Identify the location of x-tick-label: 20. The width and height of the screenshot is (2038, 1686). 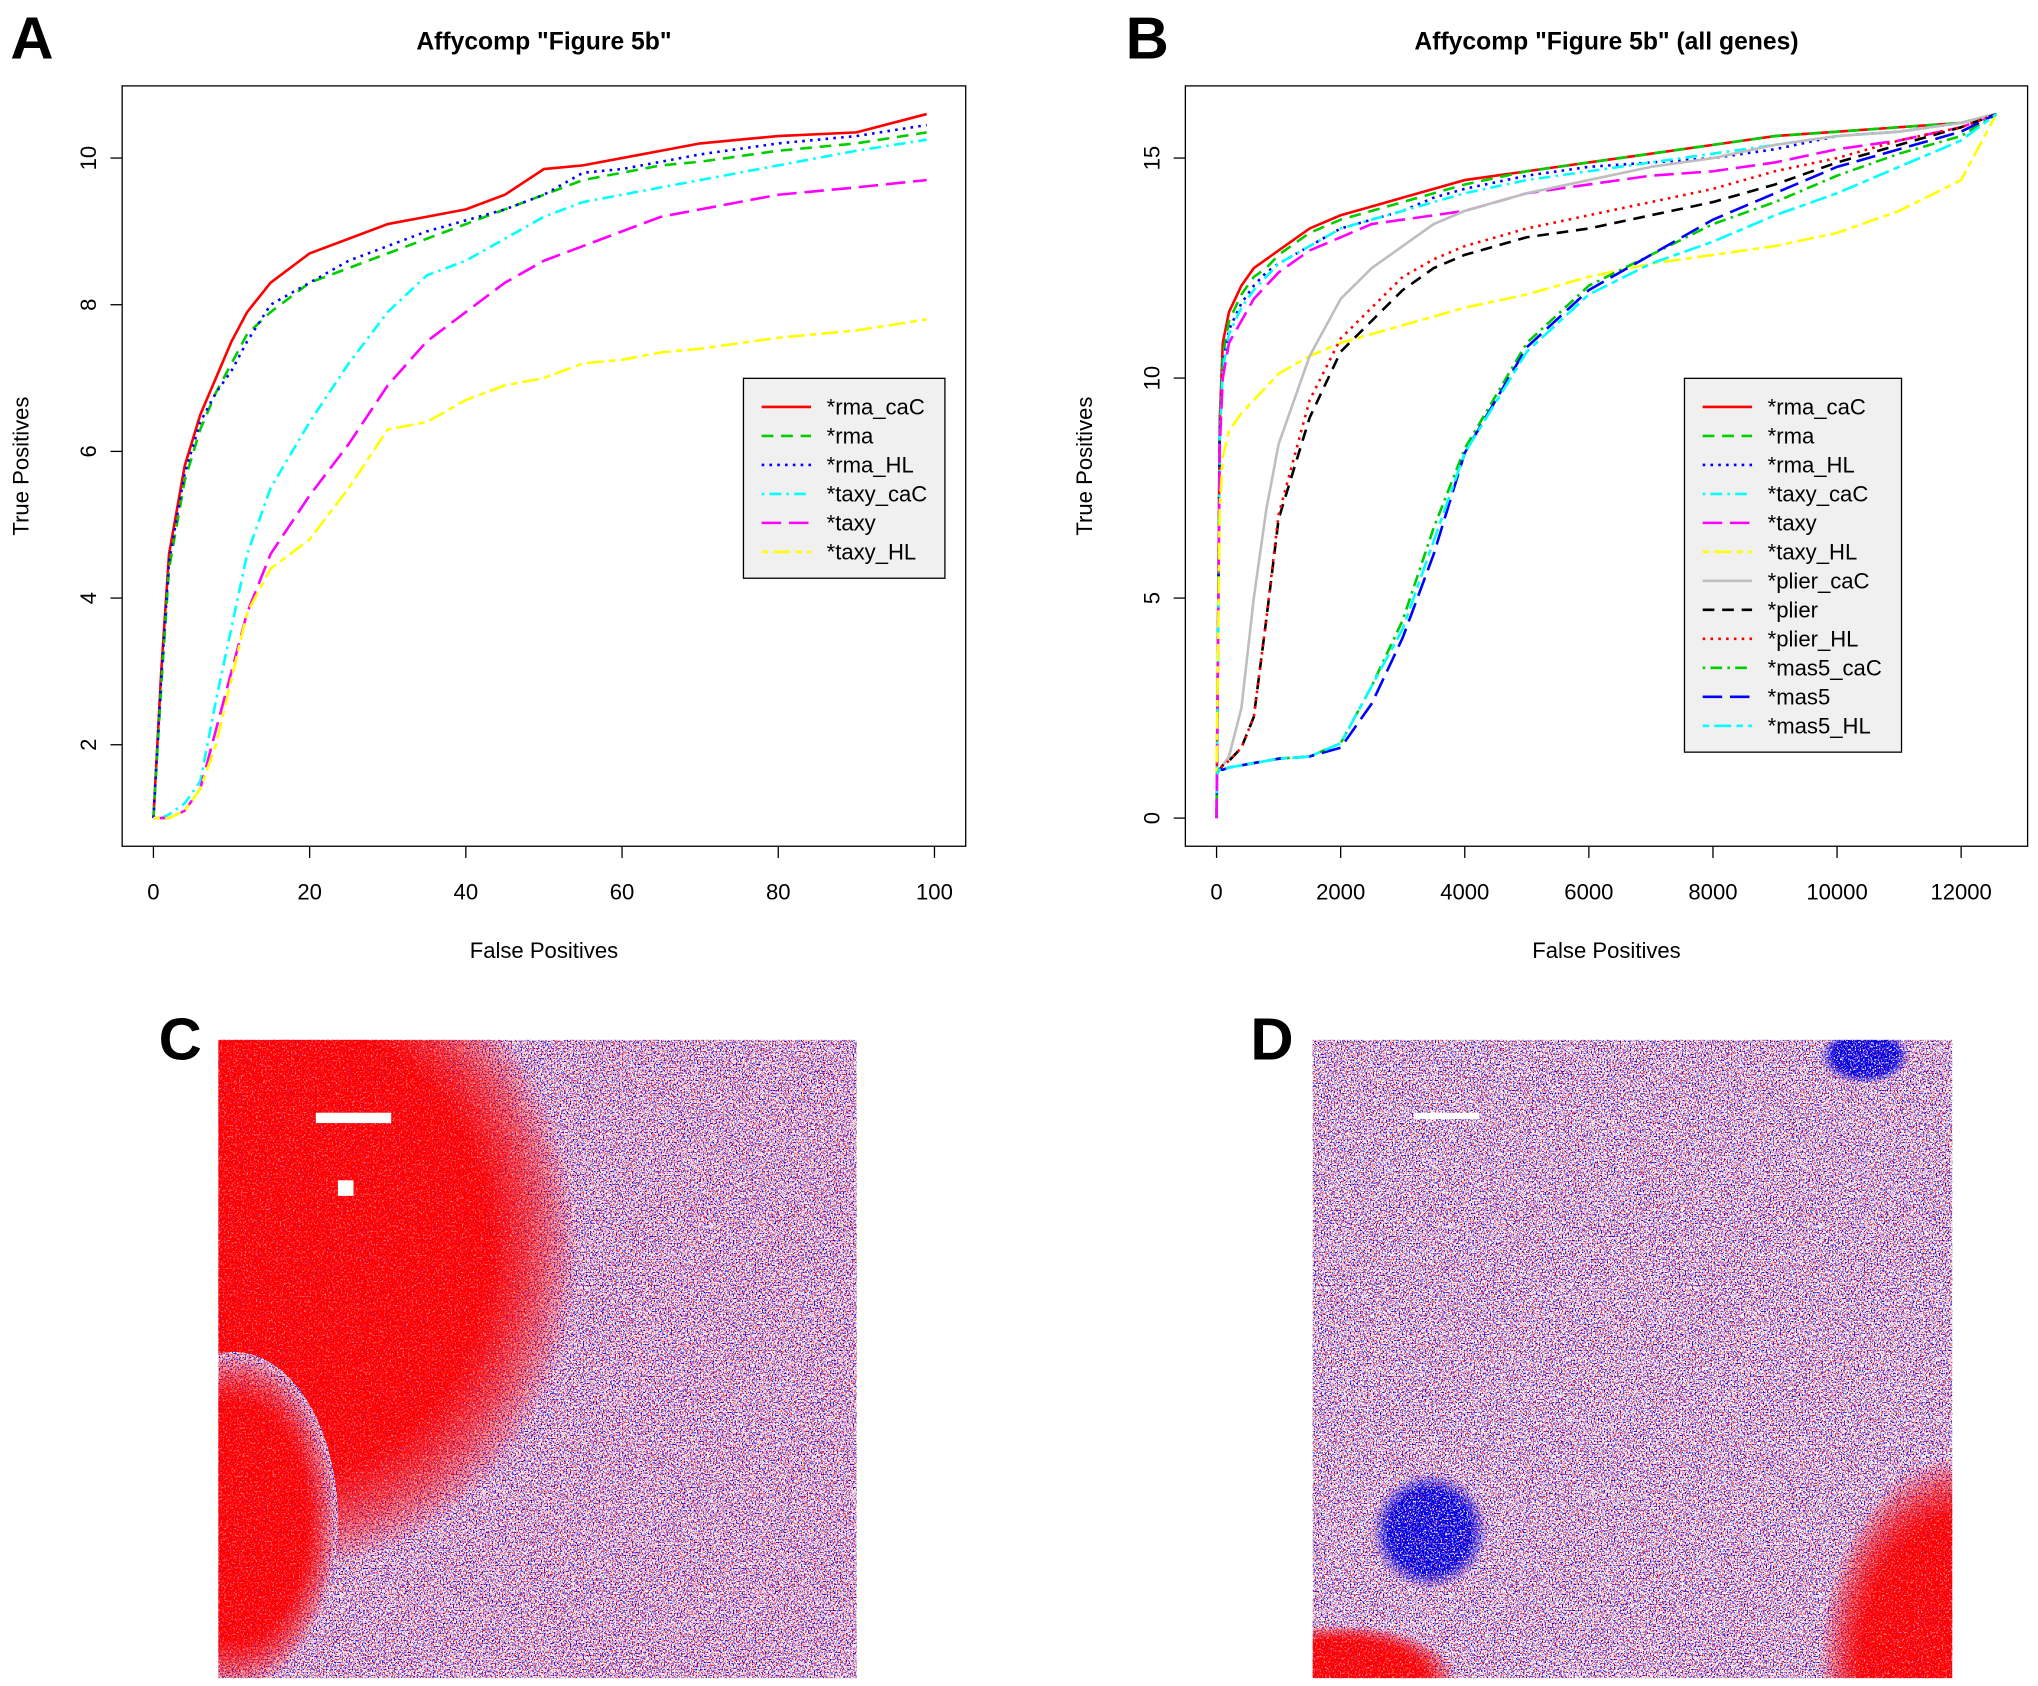
(309, 892).